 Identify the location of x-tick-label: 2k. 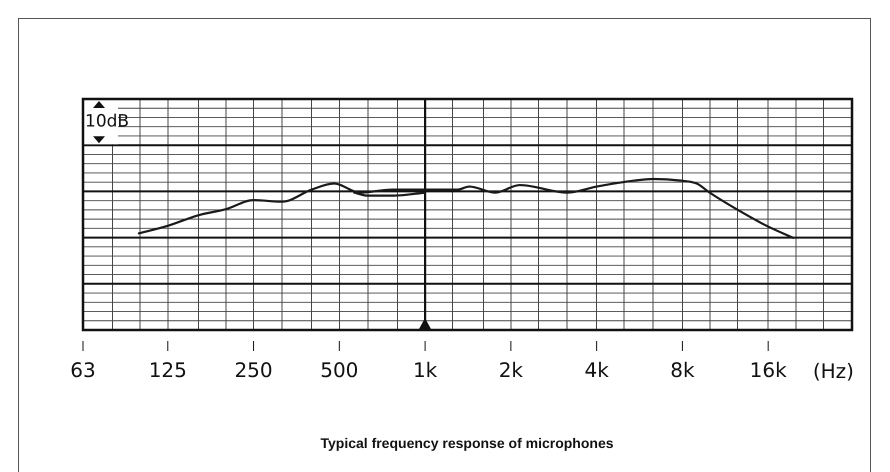
(511, 370).